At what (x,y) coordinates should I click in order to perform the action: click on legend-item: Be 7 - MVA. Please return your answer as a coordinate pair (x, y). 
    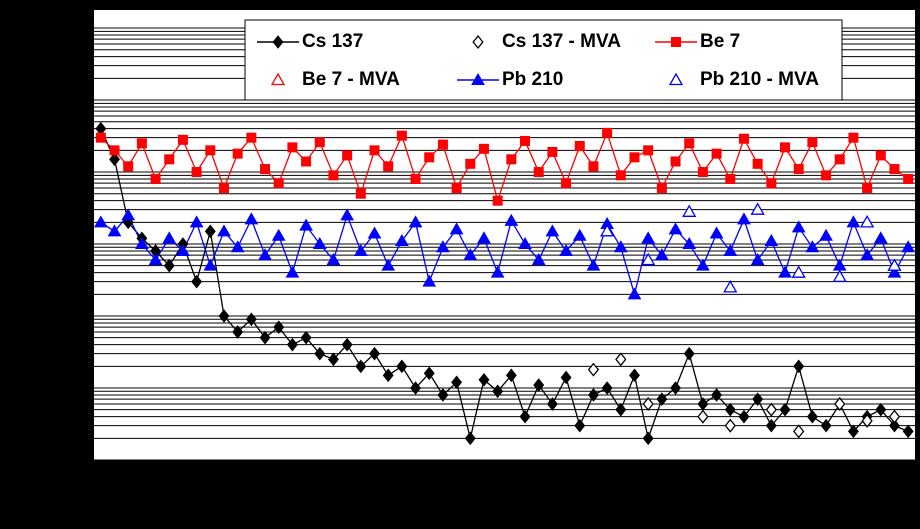
    Looking at the image, I should click on (335, 79).